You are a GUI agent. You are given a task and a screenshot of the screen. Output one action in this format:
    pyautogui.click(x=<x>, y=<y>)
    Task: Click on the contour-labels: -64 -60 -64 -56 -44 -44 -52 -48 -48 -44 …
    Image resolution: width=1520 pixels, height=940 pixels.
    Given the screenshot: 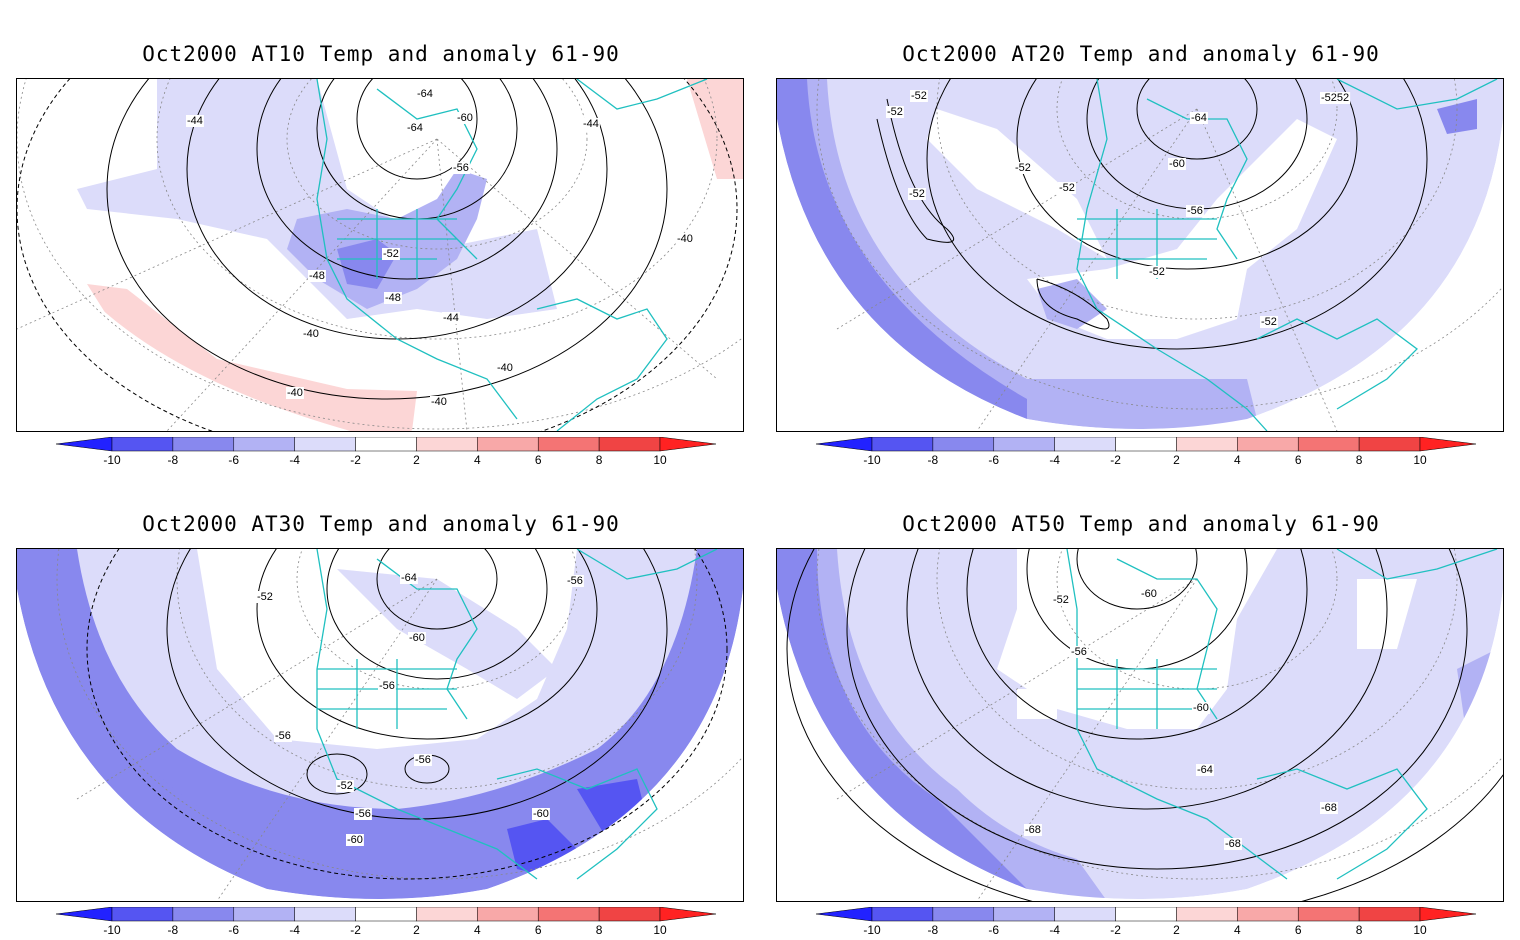 What is the action you would take?
    pyautogui.click(x=440, y=248)
    